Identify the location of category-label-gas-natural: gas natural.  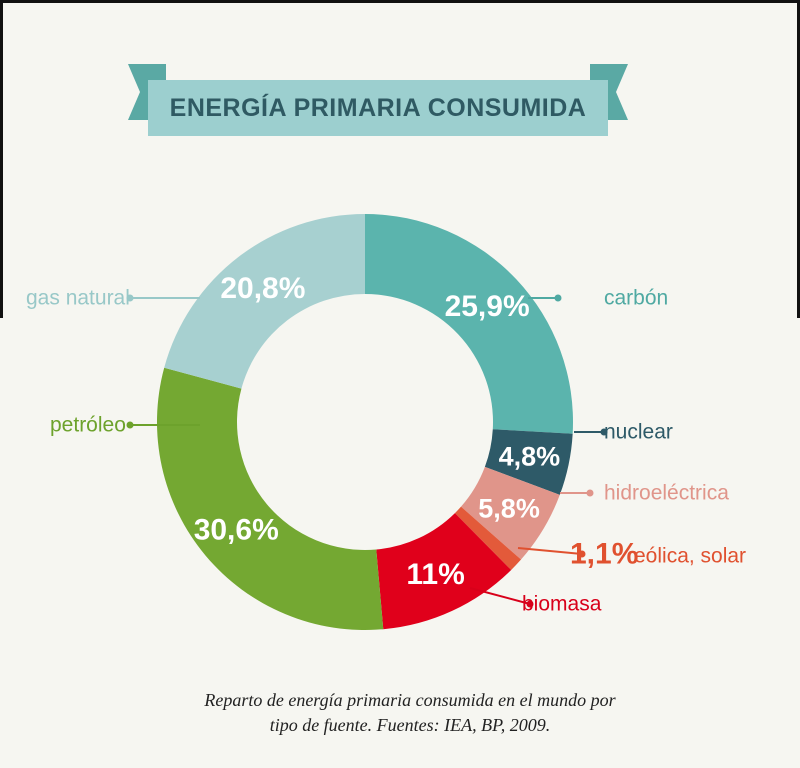
(78, 298).